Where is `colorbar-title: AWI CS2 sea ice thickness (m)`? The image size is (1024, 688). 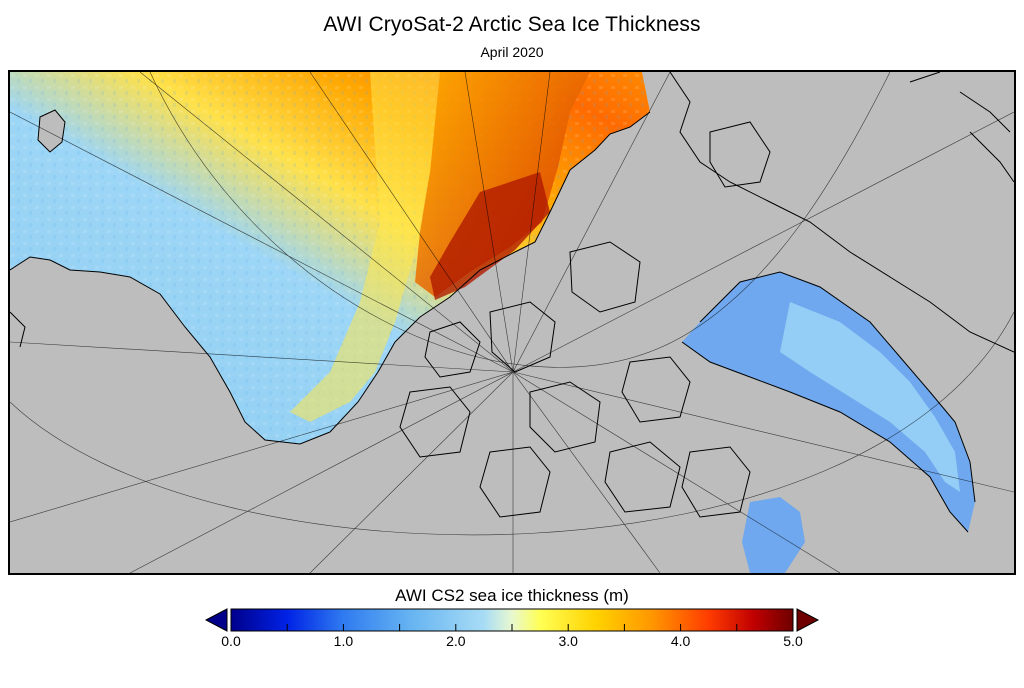
colorbar-title: AWI CS2 sea ice thickness (m) is located at coordinates (512, 595).